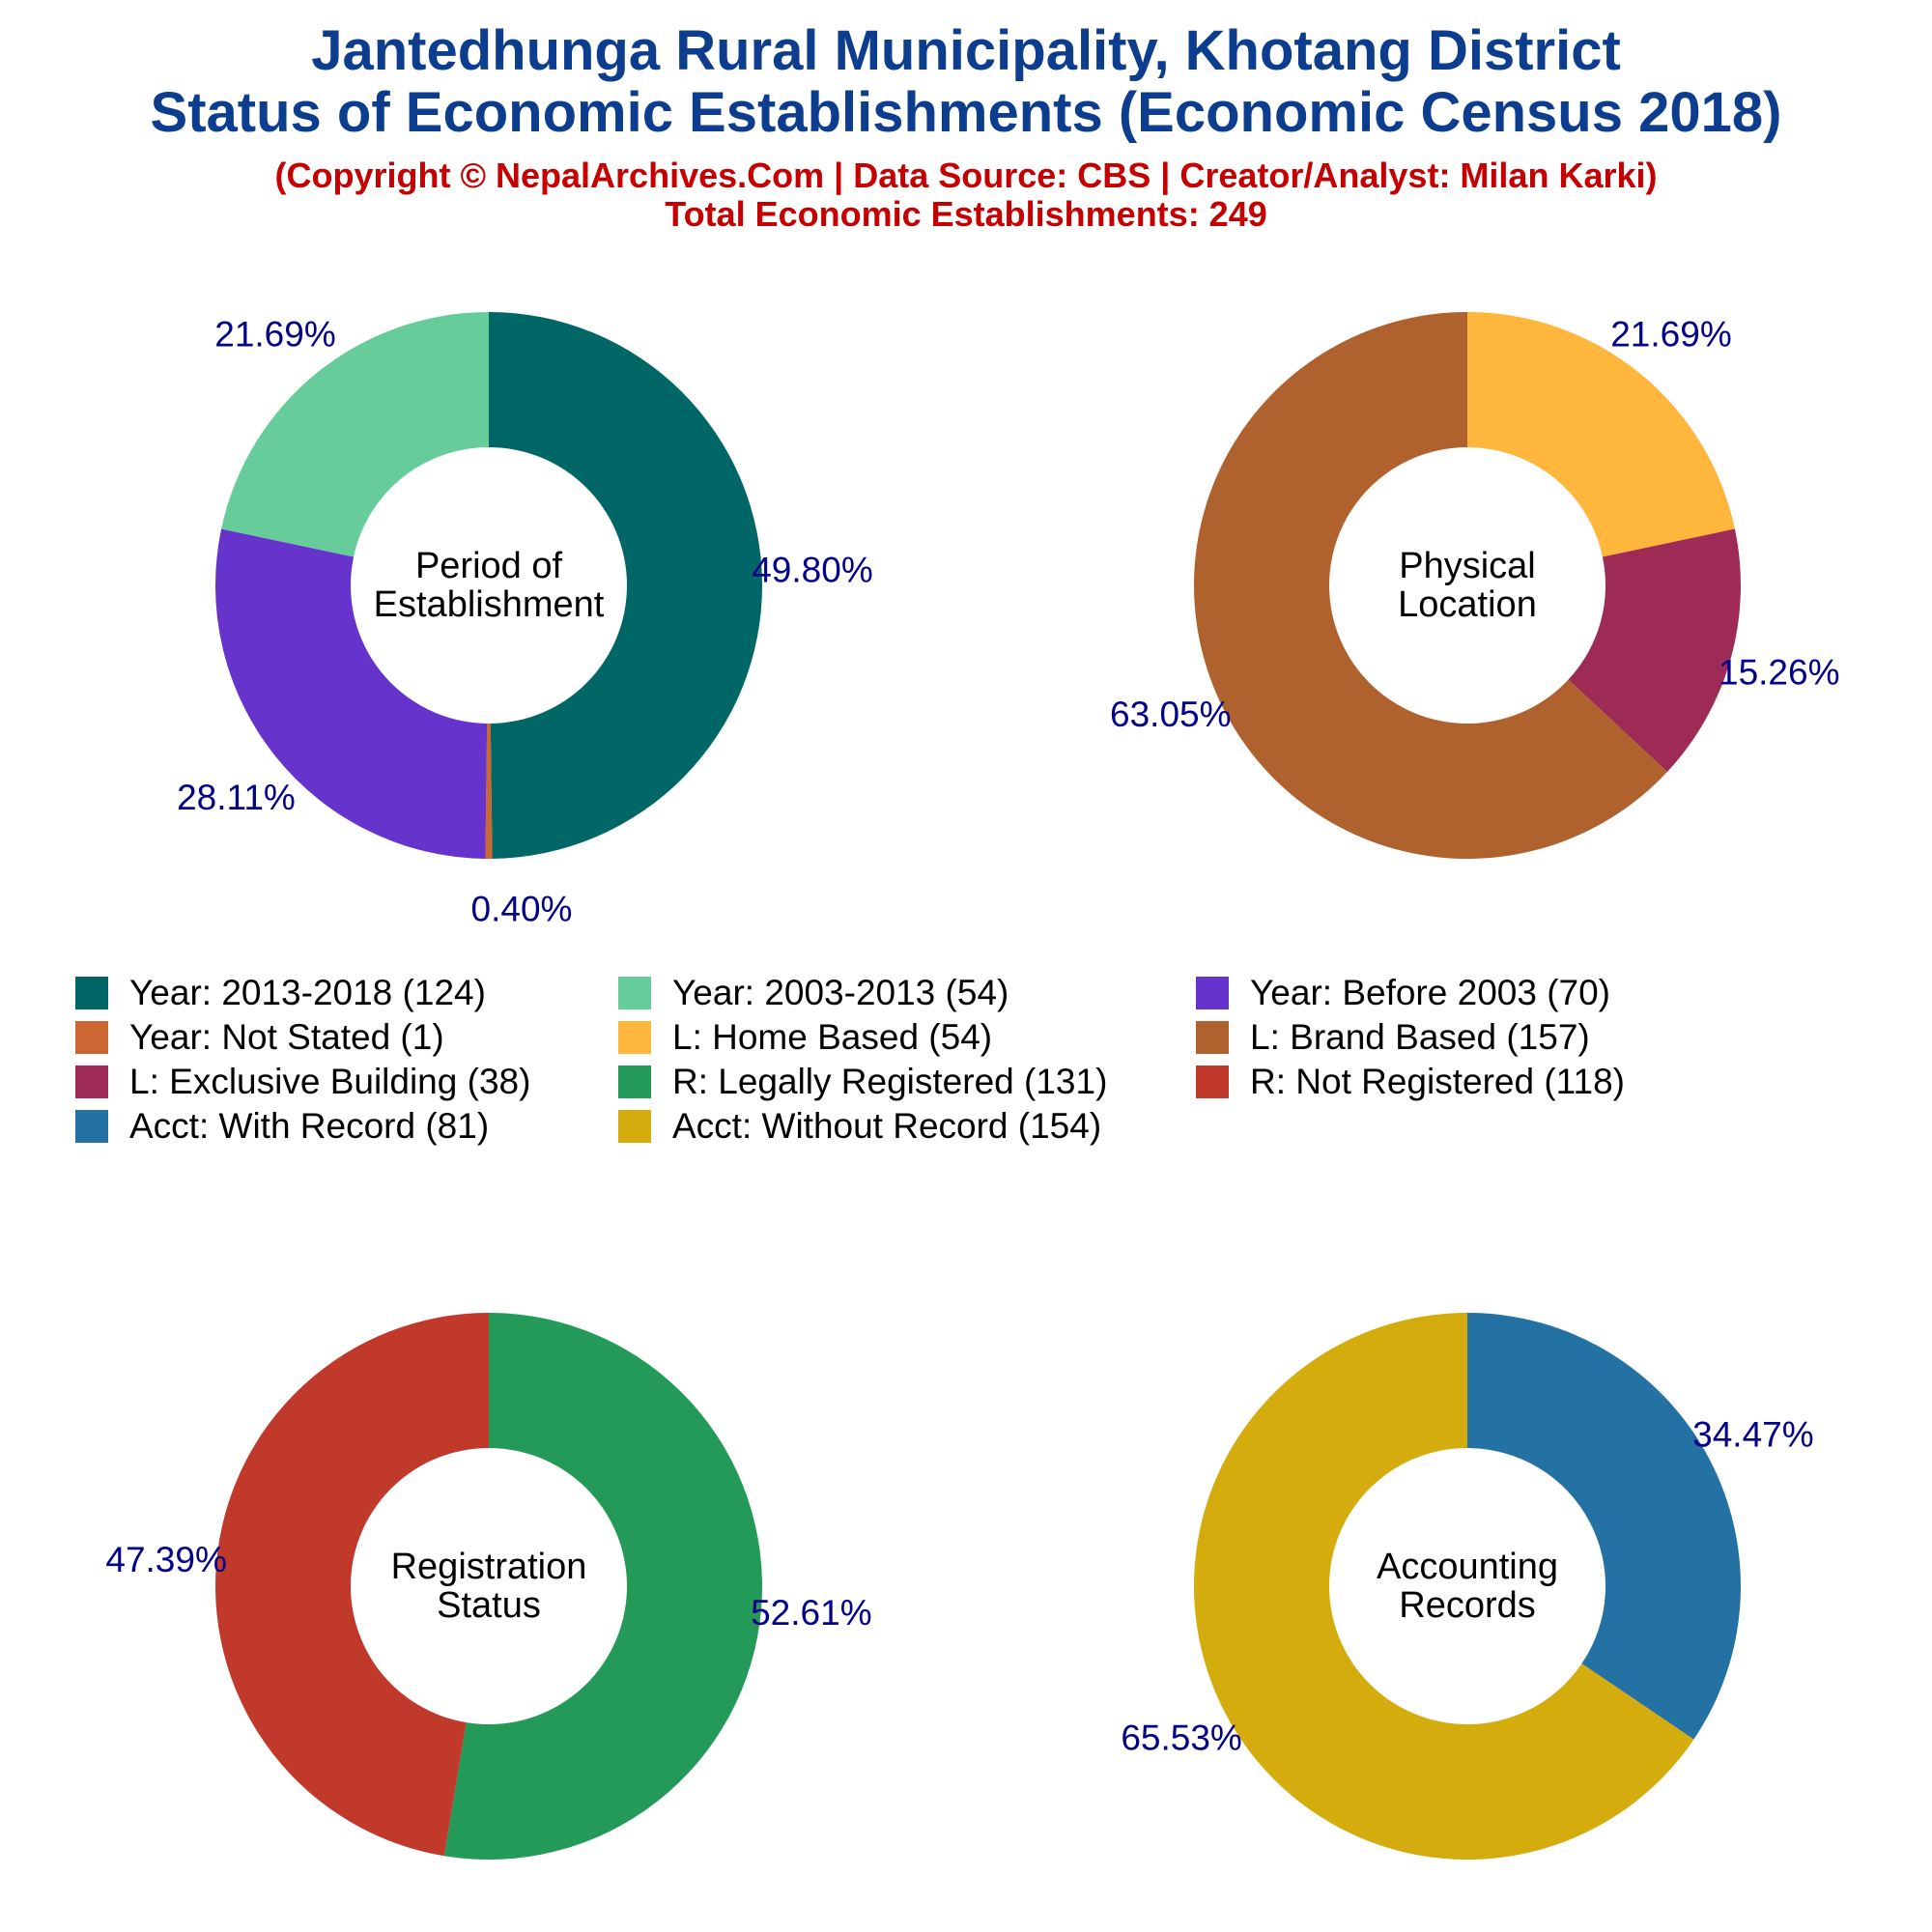 The width and height of the screenshot is (1932, 1932). What do you see at coordinates (351, 693) in the screenshot?
I see `slice-year-before-2003` at bounding box center [351, 693].